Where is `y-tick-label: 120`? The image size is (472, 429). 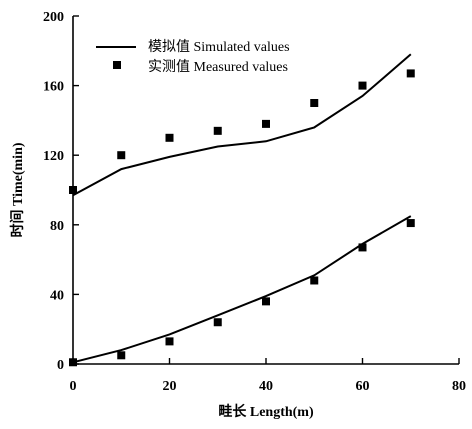 y-tick-label: 120 is located at coordinates (53, 156).